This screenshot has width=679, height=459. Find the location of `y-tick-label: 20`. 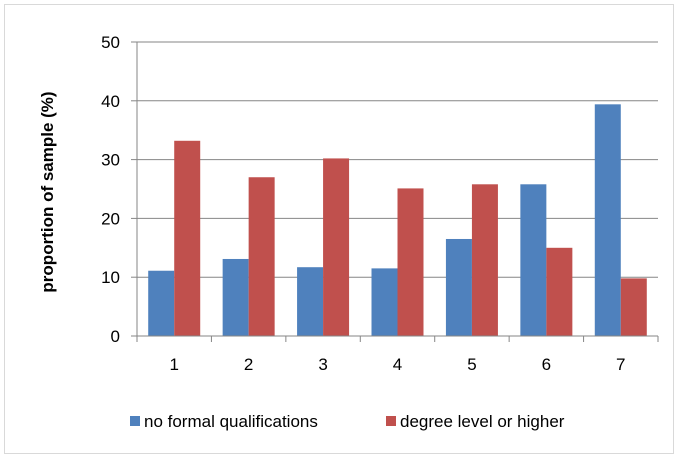

y-tick-label: 20 is located at coordinates (110, 218).